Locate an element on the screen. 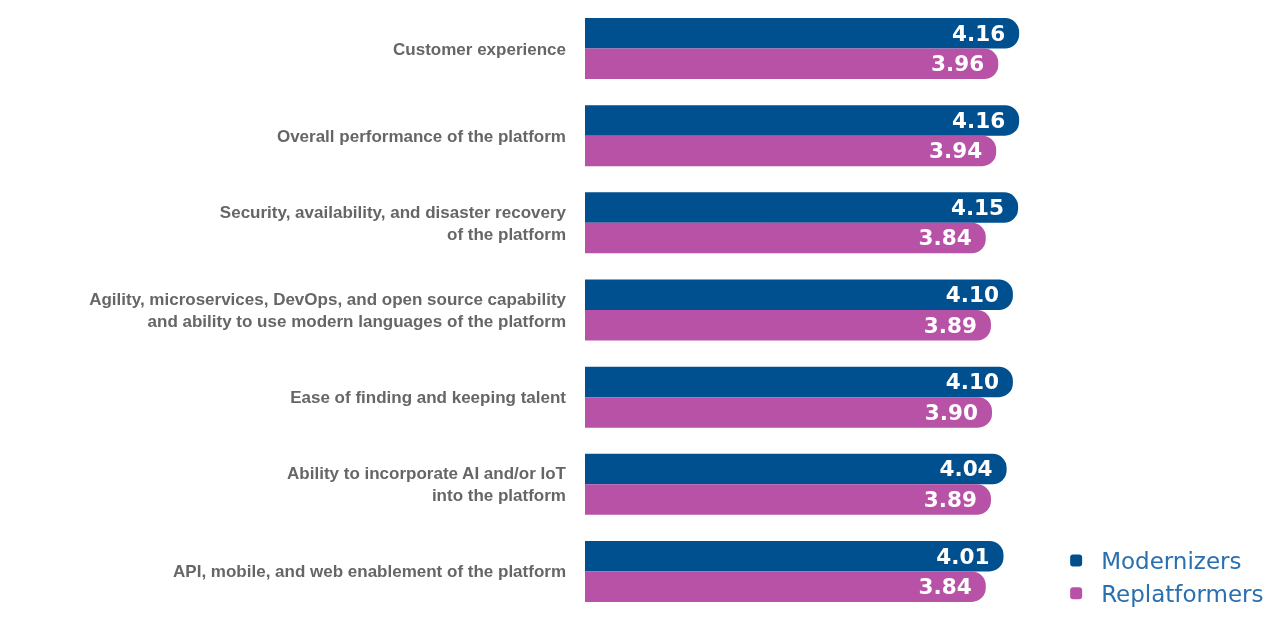  data-label: 3.94 is located at coordinates (956, 151).